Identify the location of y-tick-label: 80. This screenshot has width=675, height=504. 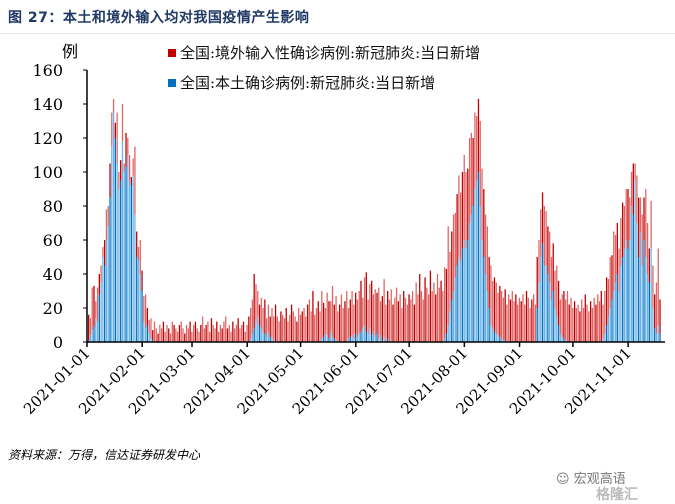
(53, 206).